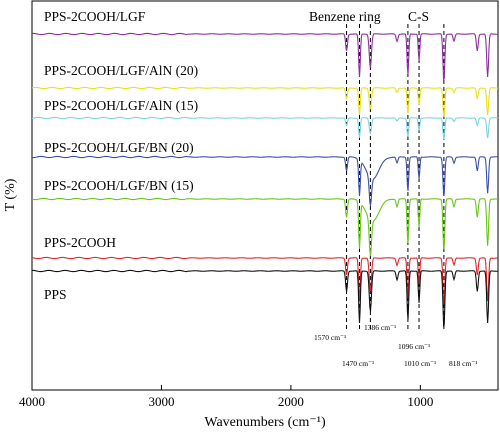 The width and height of the screenshot is (500, 432). I want to click on x-tick-label-1000: 1000, so click(420, 401).